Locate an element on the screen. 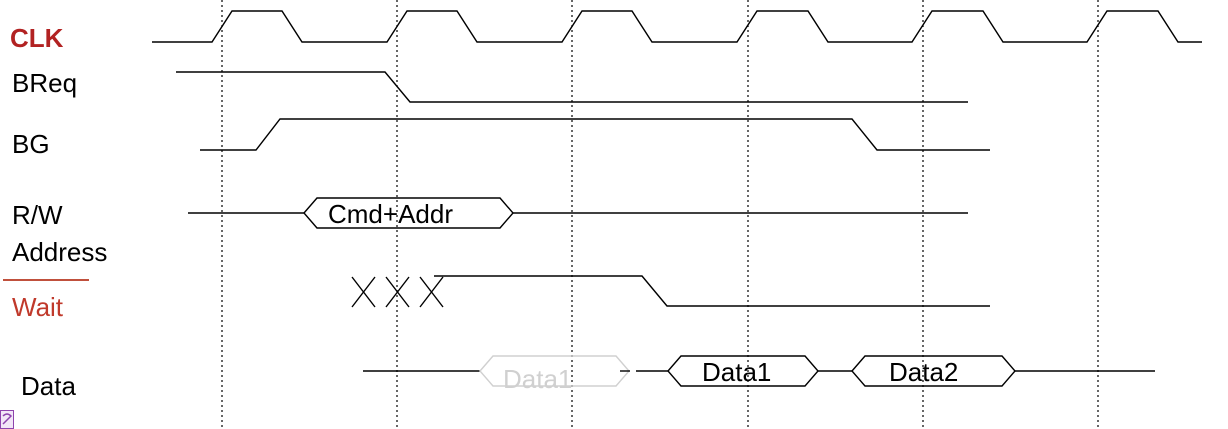 The height and width of the screenshot is (429, 1228). data-label: Data is located at coordinates (48, 386).